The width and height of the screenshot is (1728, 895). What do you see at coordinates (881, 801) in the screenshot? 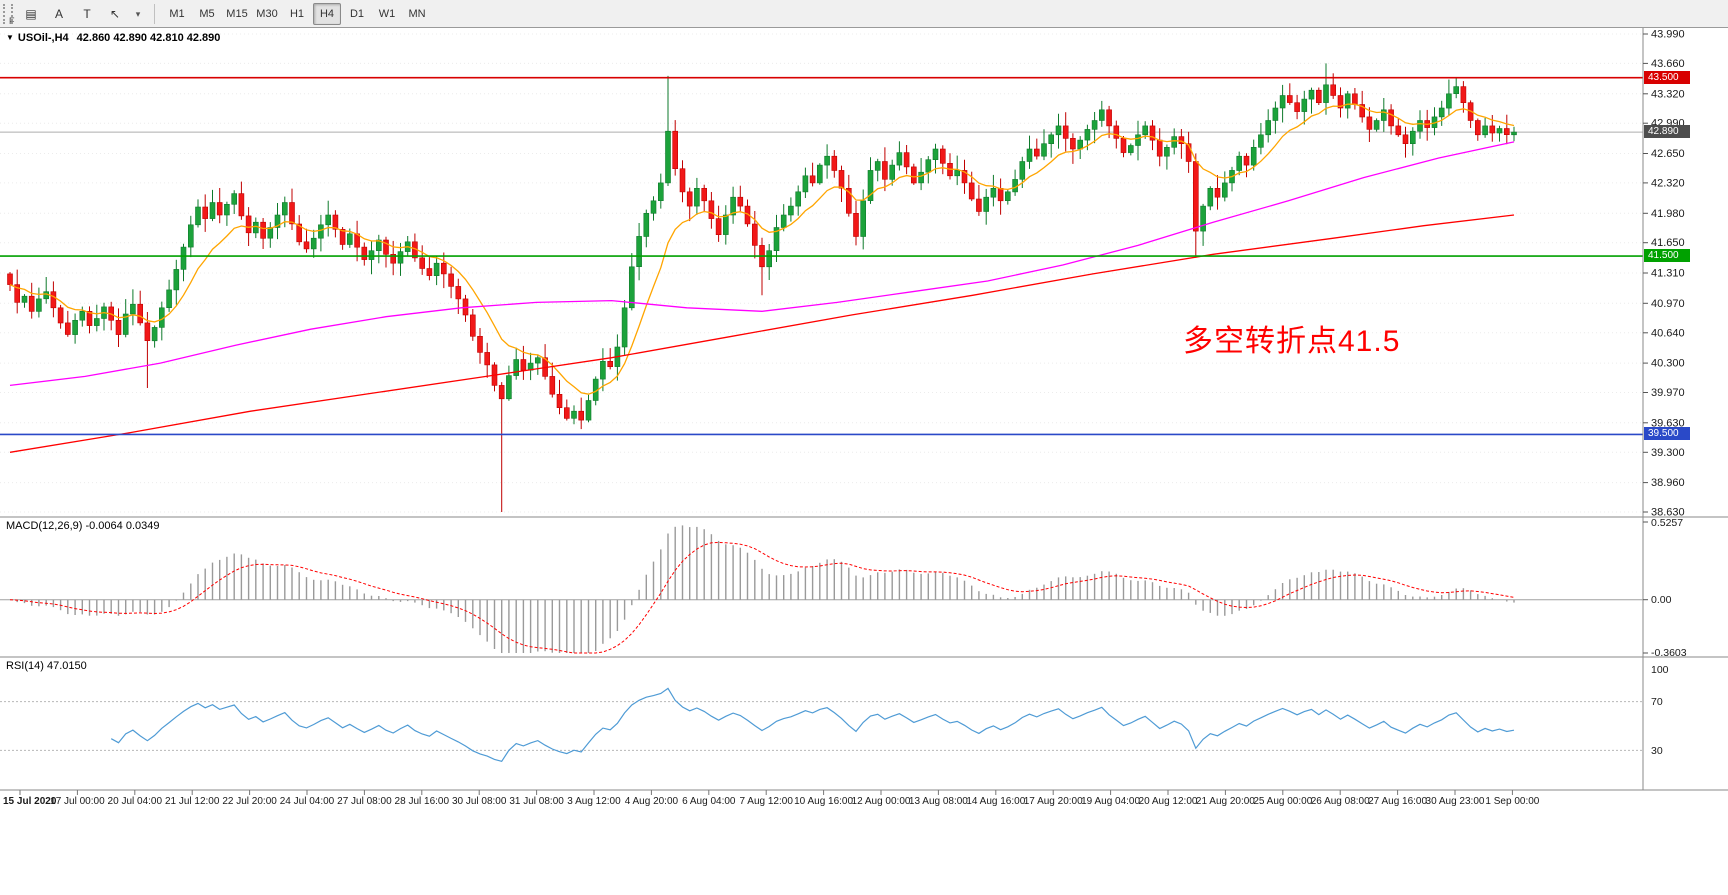
I see `time-axis-label: 12 Aug 00:00` at bounding box center [881, 801].